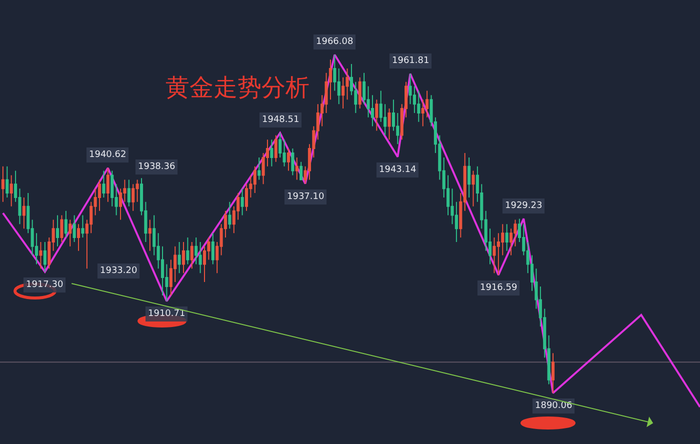 The height and width of the screenshot is (444, 700). Describe the element at coordinates (305, 197) in the screenshot. I see `data-label: 1937.10` at that location.